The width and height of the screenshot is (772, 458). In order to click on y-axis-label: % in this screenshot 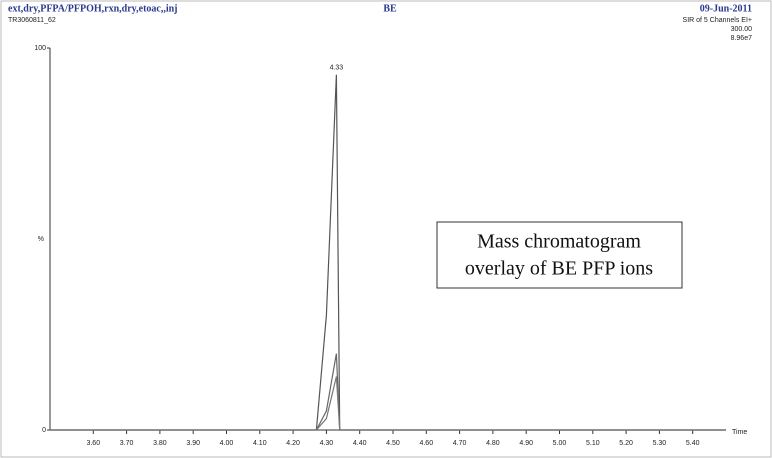, I will do `click(41, 239)`.